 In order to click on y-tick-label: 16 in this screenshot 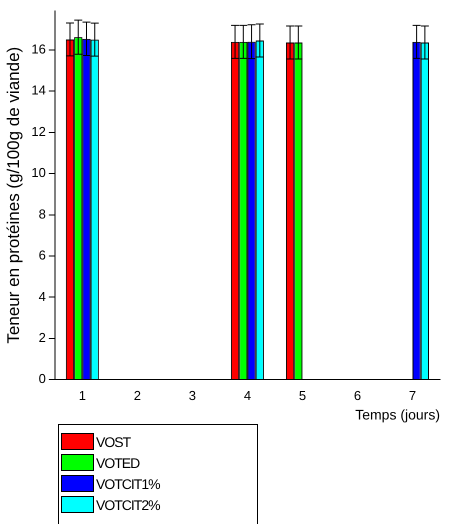, I will do `click(38, 49)`.